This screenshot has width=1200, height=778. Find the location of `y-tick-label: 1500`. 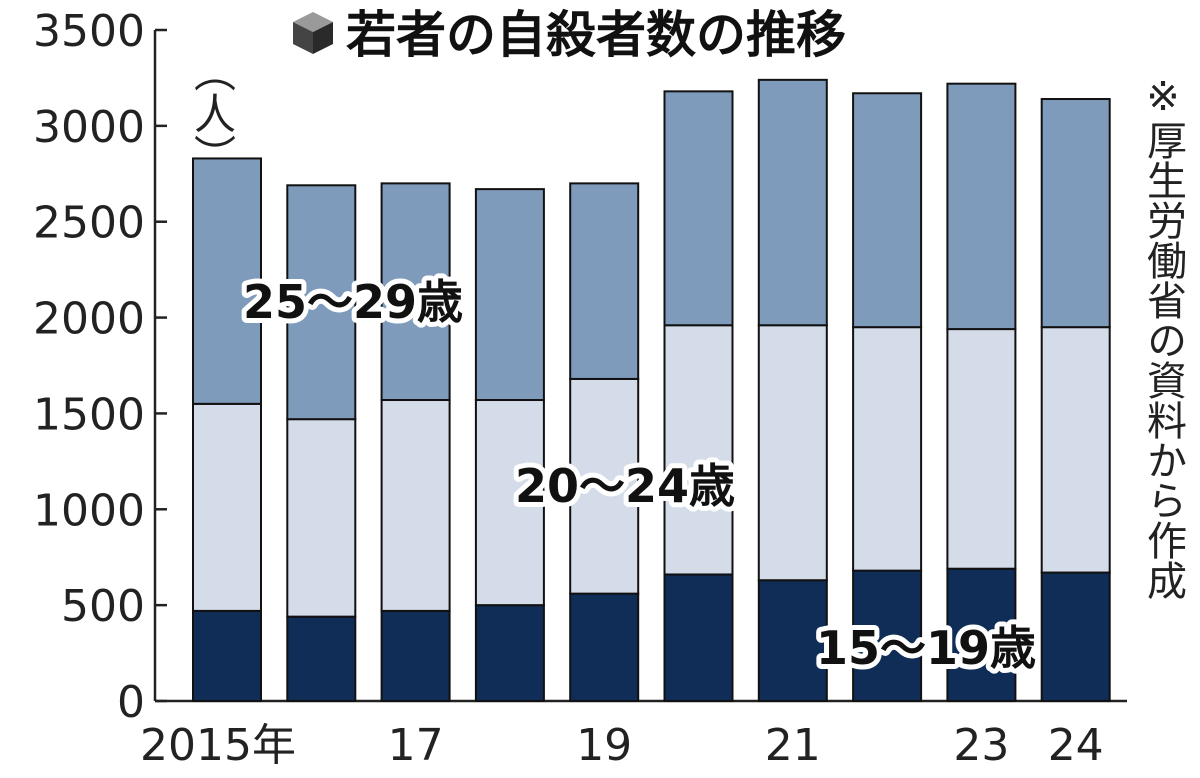

y-tick-label: 1500 is located at coordinates (89, 414).